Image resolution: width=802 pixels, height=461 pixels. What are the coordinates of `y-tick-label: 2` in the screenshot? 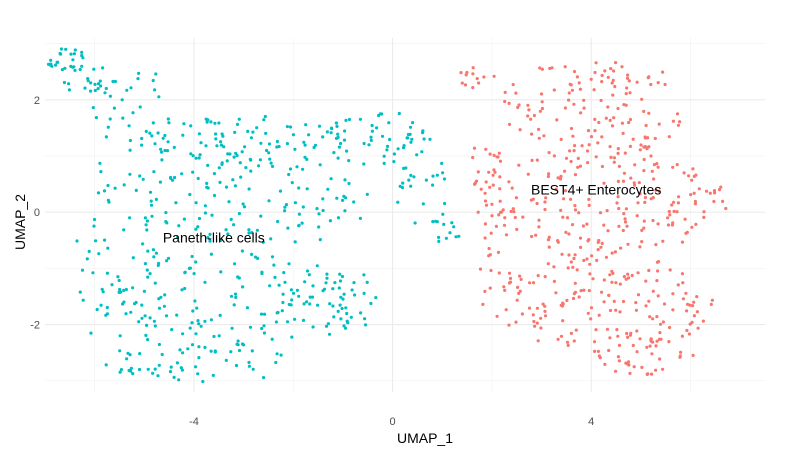 It's located at (37, 101).